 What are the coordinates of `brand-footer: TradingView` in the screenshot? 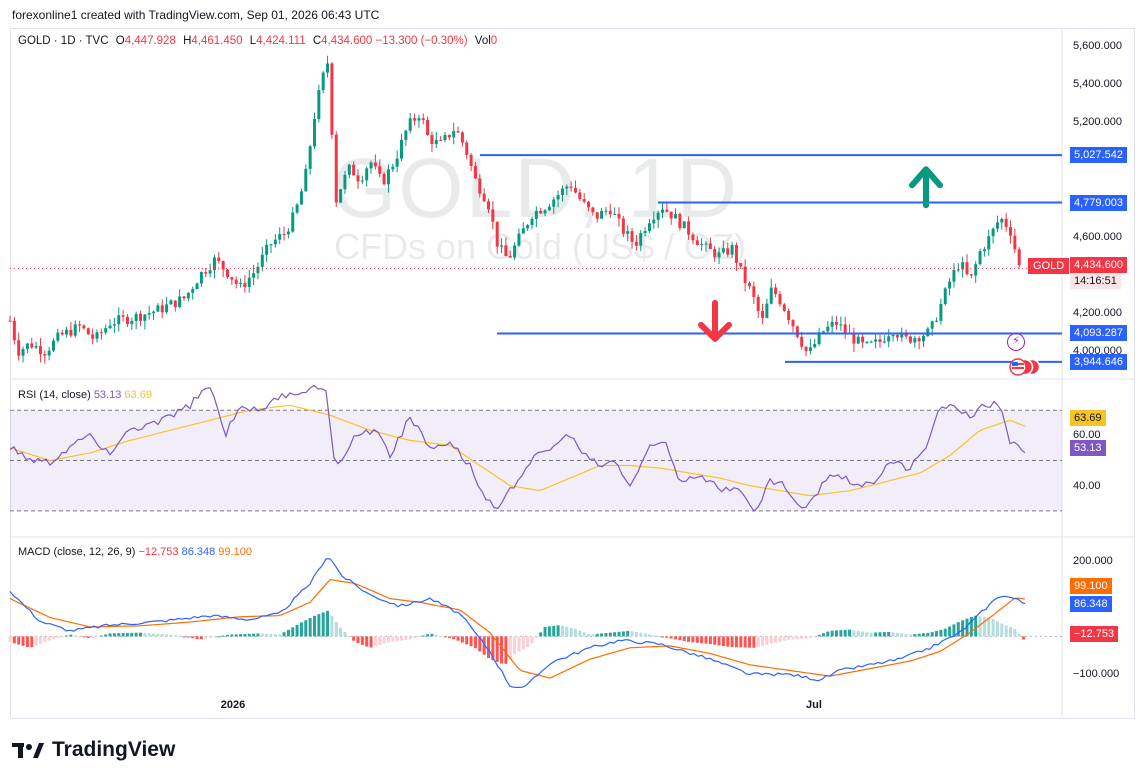 It's located at (93, 750).